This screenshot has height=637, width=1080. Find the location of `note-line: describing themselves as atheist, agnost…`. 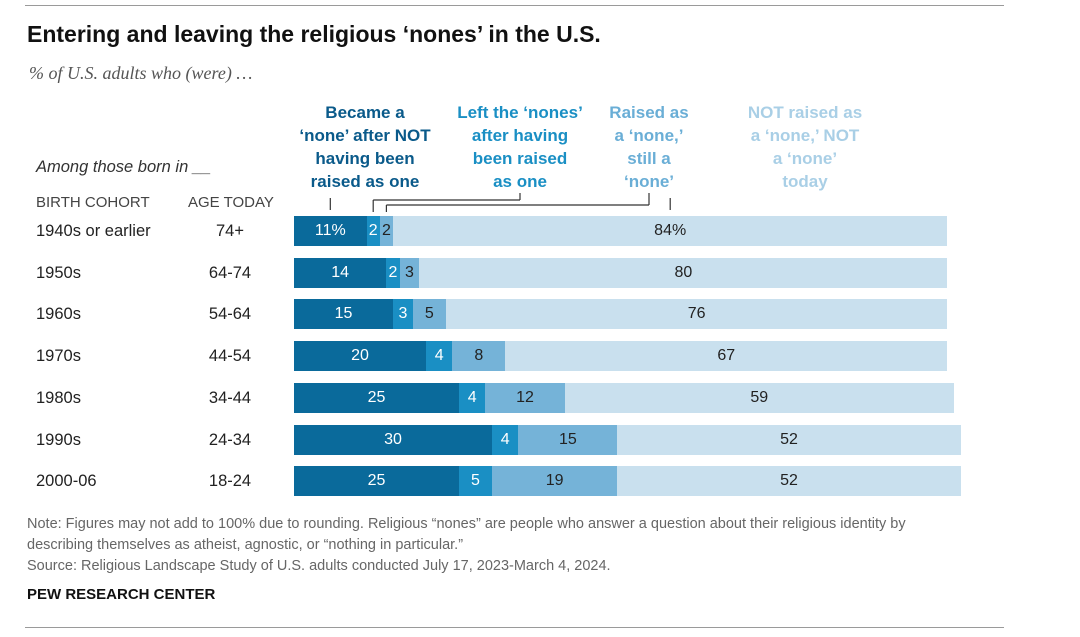

note-line: describing themselves as atheist, agnost… is located at coordinates (245, 545).